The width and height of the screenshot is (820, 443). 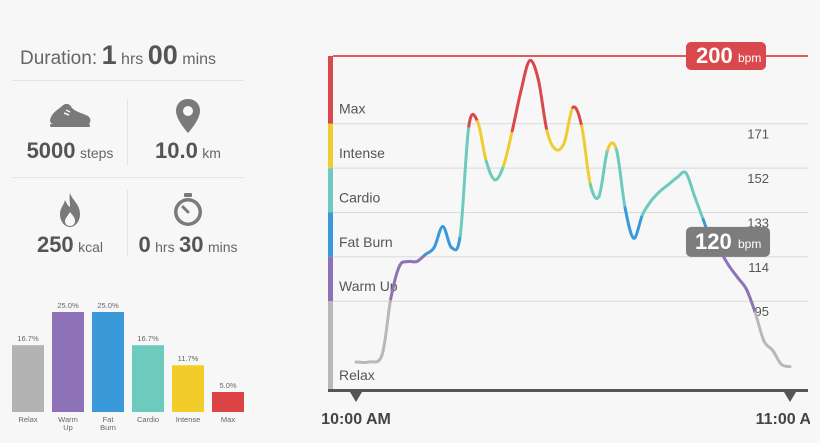 I want to click on calories-unit: kcal, so click(x=91, y=247).